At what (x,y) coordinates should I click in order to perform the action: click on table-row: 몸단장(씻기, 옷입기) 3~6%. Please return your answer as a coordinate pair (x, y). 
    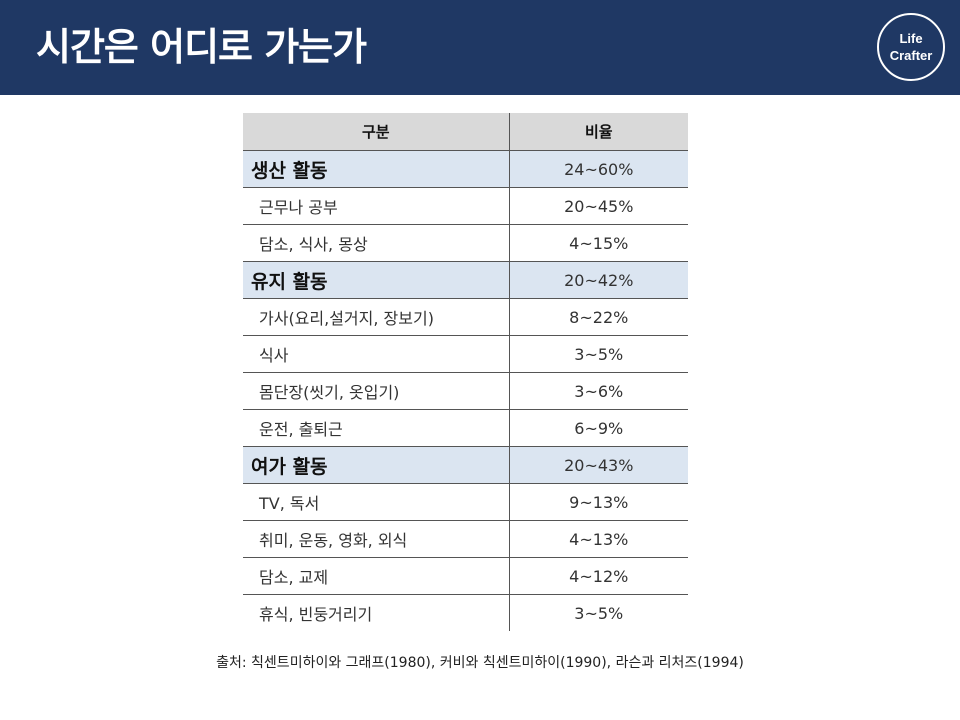
    Looking at the image, I should click on (465, 391).